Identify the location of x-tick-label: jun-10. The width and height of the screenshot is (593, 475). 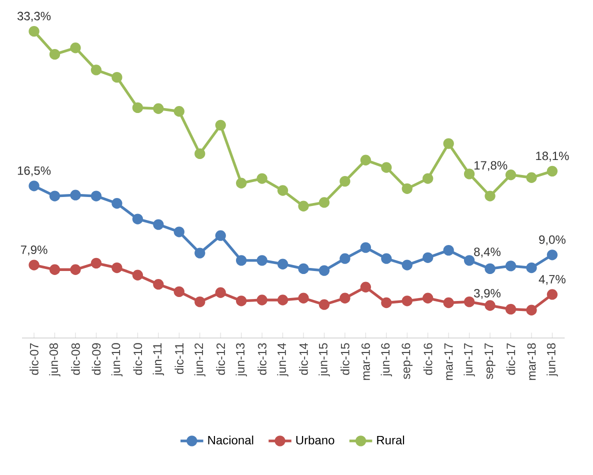
(117, 359).